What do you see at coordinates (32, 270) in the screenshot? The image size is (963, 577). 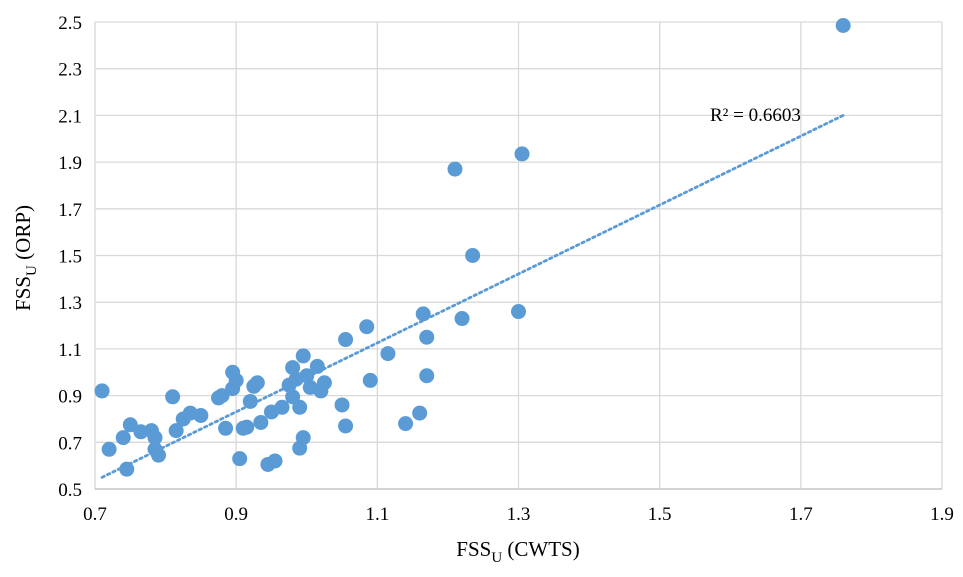 I see `y-axis-title-sub: U` at bounding box center [32, 270].